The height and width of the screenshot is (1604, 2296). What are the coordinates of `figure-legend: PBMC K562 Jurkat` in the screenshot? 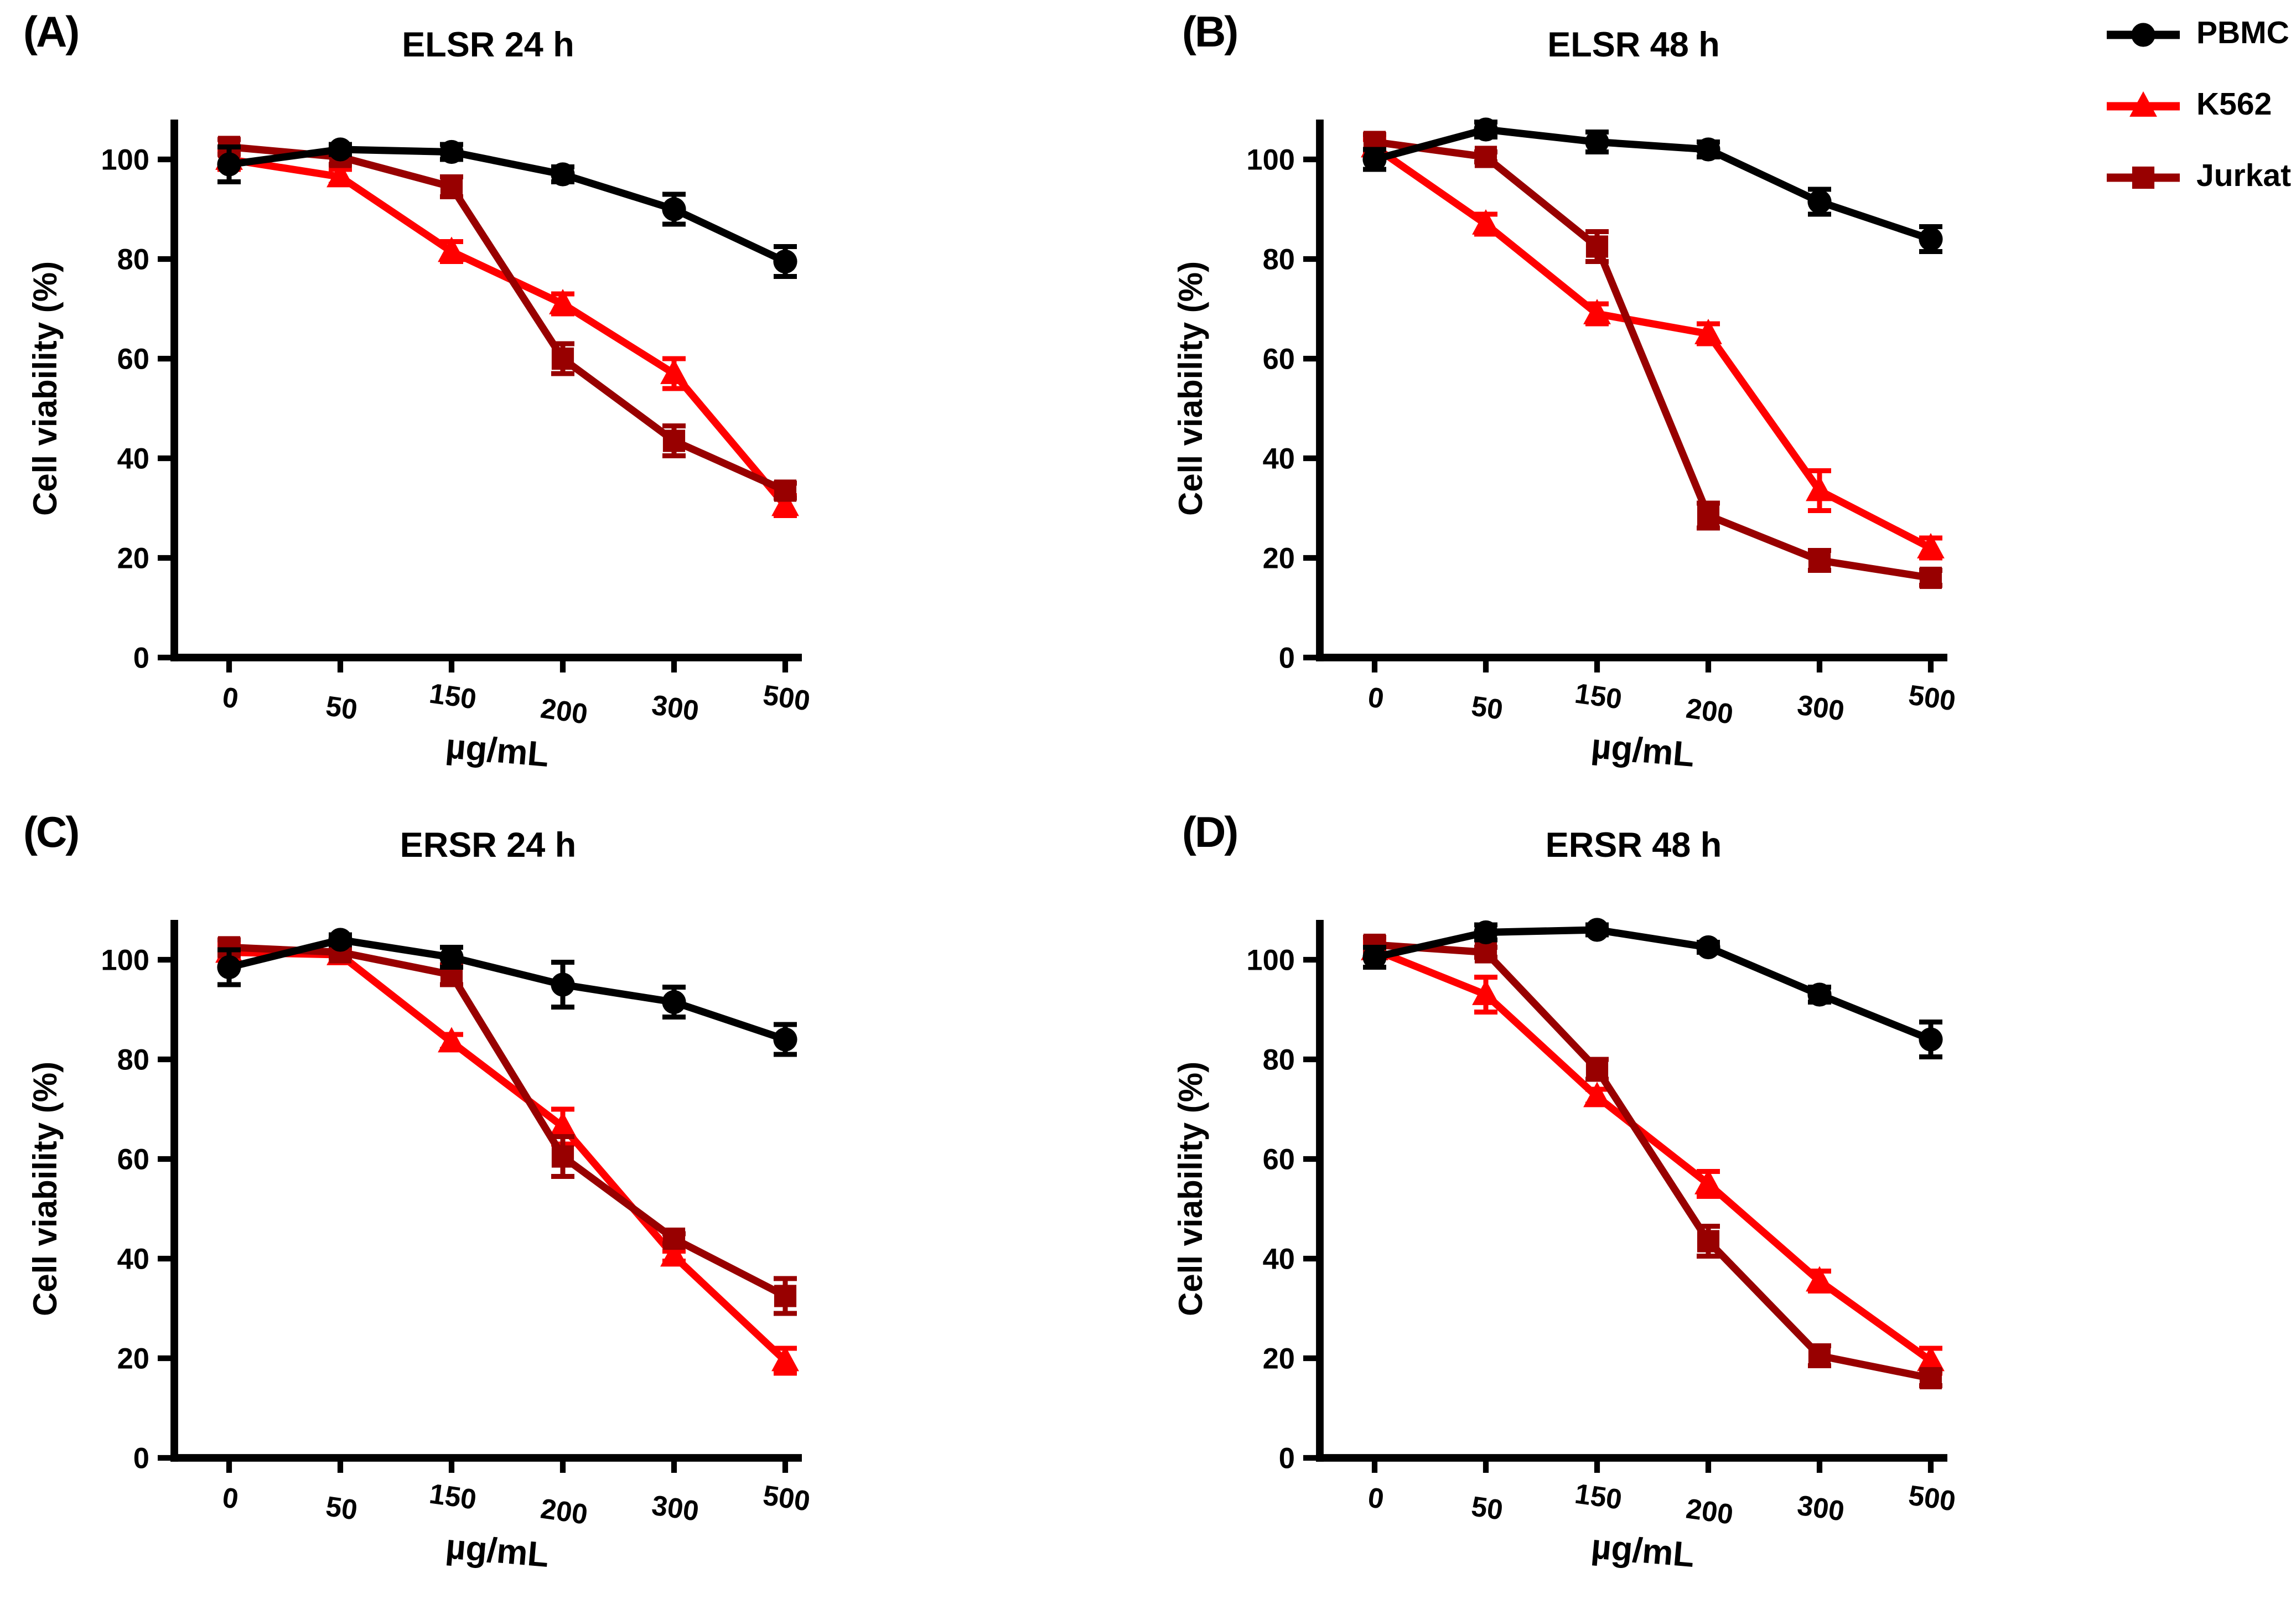 It's located at (2200, 120).